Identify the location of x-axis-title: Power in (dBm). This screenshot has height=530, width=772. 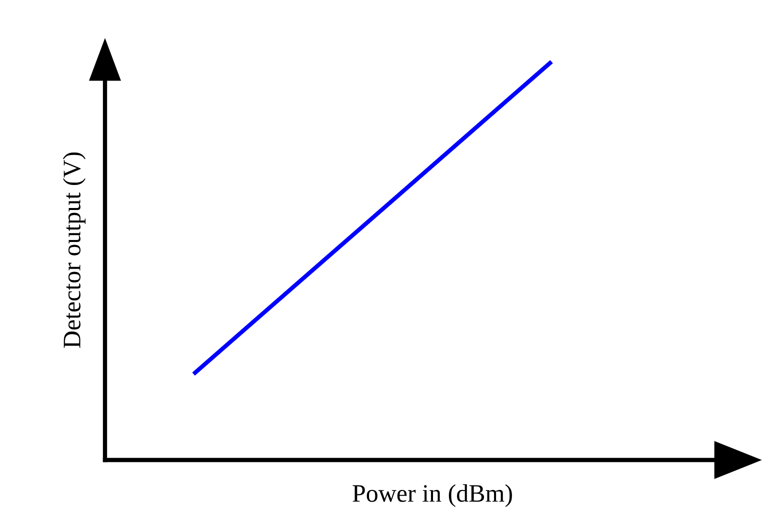
(432, 495).